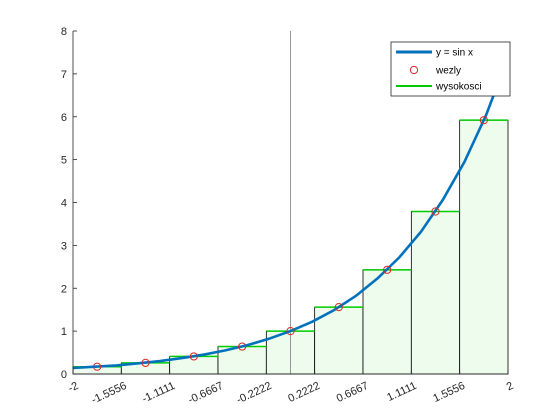 Image resolution: width=560 pixels, height=420 pixels. What do you see at coordinates (458, 87) in the screenshot?
I see `legend-label-heights: wysokosci` at bounding box center [458, 87].